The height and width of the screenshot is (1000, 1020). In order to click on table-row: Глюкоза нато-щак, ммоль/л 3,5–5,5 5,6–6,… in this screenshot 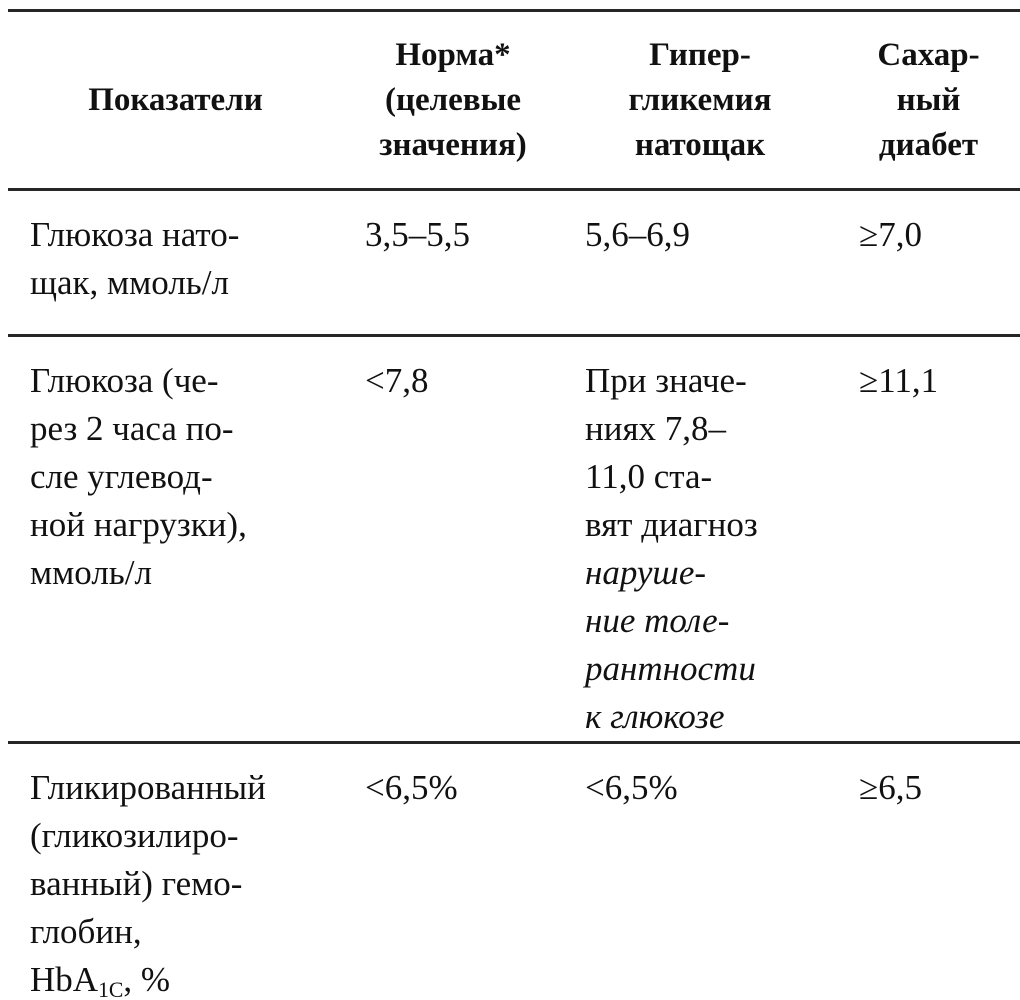, I will do `click(514, 263)`.